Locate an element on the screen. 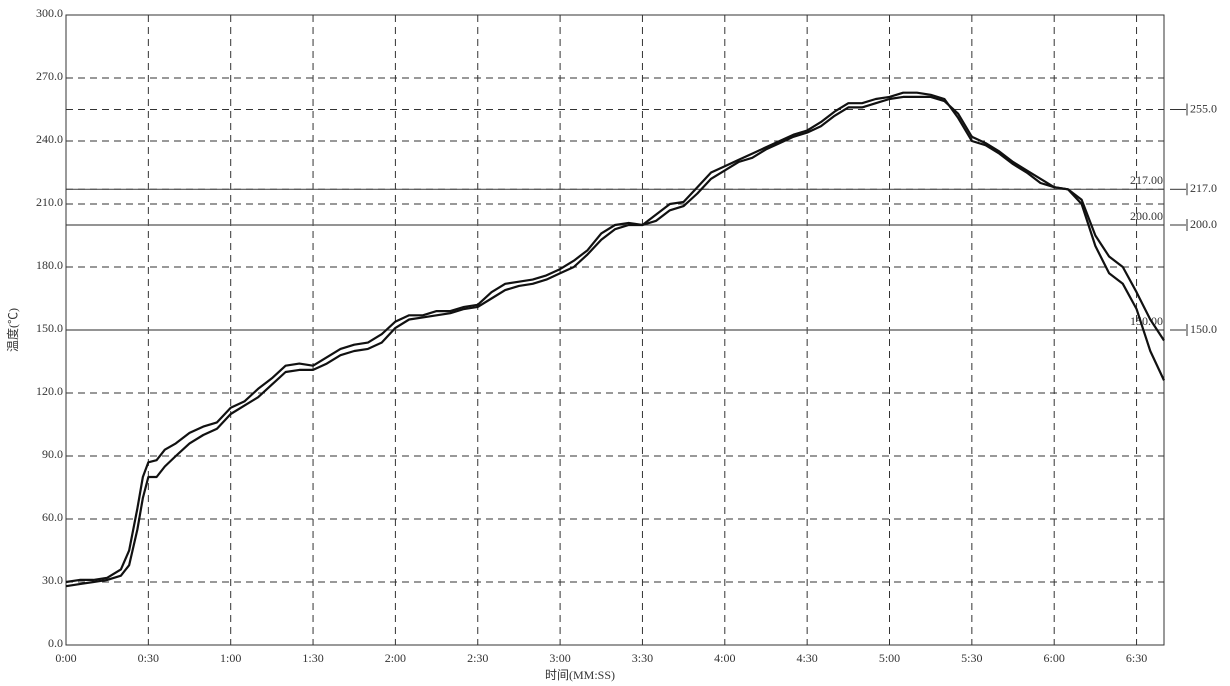 The image size is (1230, 686). y-tick-label: 90.0 is located at coordinates (52, 454).